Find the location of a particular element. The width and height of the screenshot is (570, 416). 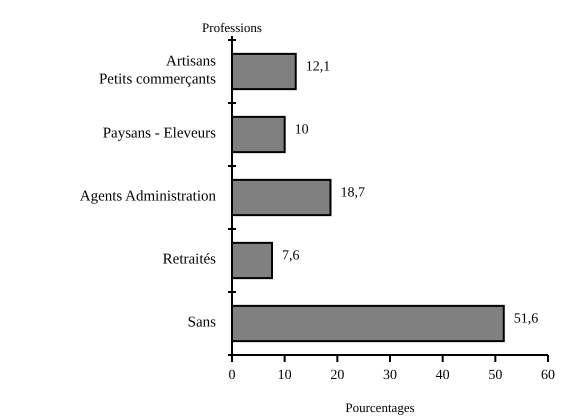

data-label: 51,6 is located at coordinates (526, 319).